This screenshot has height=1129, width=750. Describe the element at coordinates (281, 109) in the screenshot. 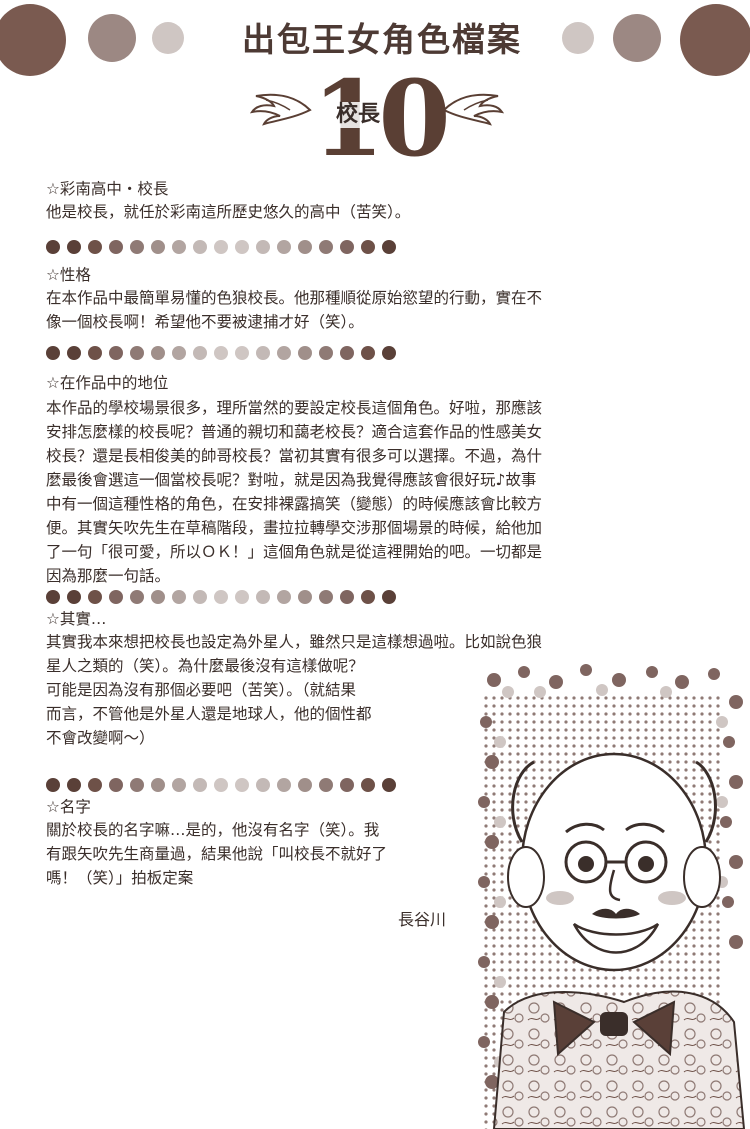

I see `left-wing-icon` at that location.